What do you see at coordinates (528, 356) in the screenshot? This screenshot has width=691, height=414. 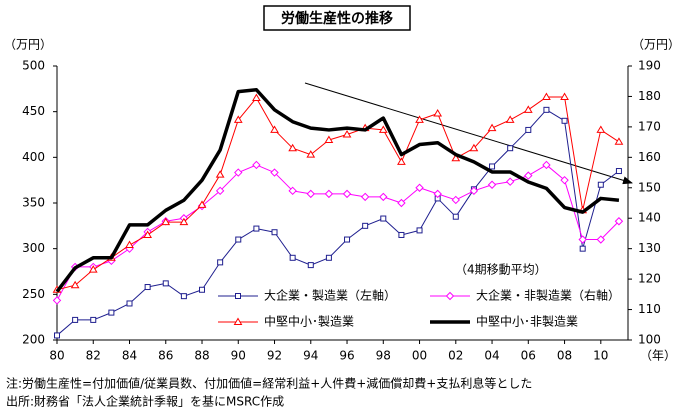 I see `x-tick-label: 06` at bounding box center [528, 356].